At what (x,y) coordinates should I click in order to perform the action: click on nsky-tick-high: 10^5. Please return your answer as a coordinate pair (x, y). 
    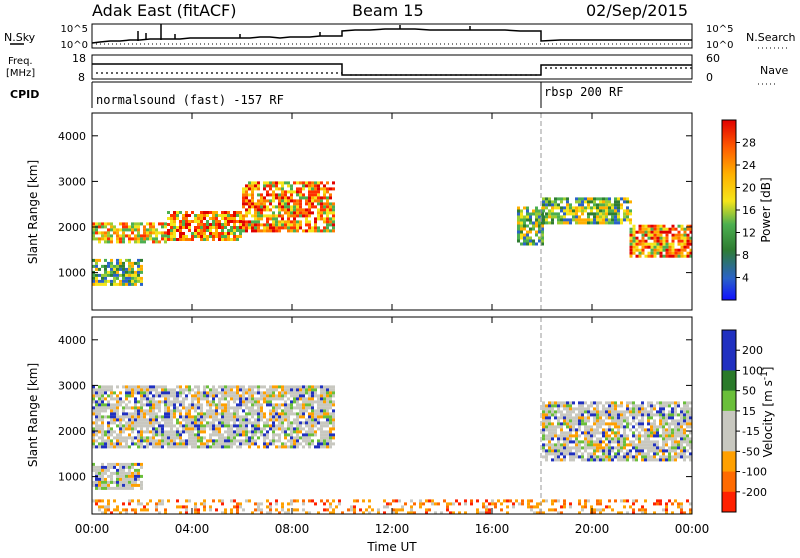
    Looking at the image, I should click on (74, 29).